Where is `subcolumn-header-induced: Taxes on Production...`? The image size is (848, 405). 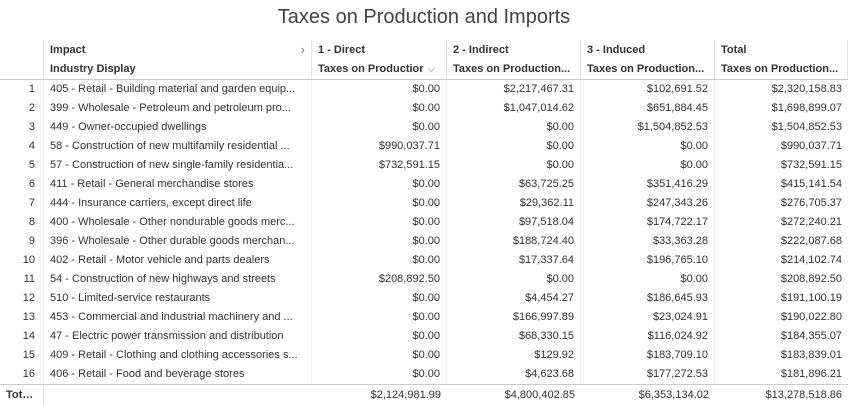 subcolumn-header-induced: Taxes on Production... is located at coordinates (648, 69).